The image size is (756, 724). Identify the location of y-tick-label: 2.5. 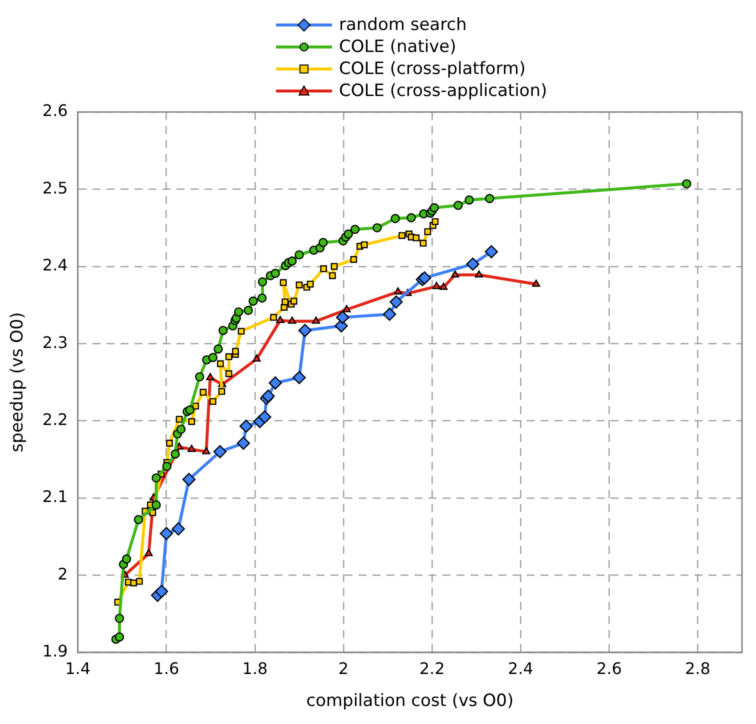
(55, 188).